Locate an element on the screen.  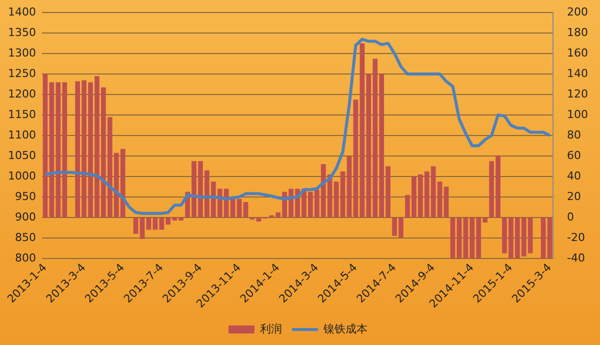
y2-tick-label: 120 is located at coordinates (577, 93).